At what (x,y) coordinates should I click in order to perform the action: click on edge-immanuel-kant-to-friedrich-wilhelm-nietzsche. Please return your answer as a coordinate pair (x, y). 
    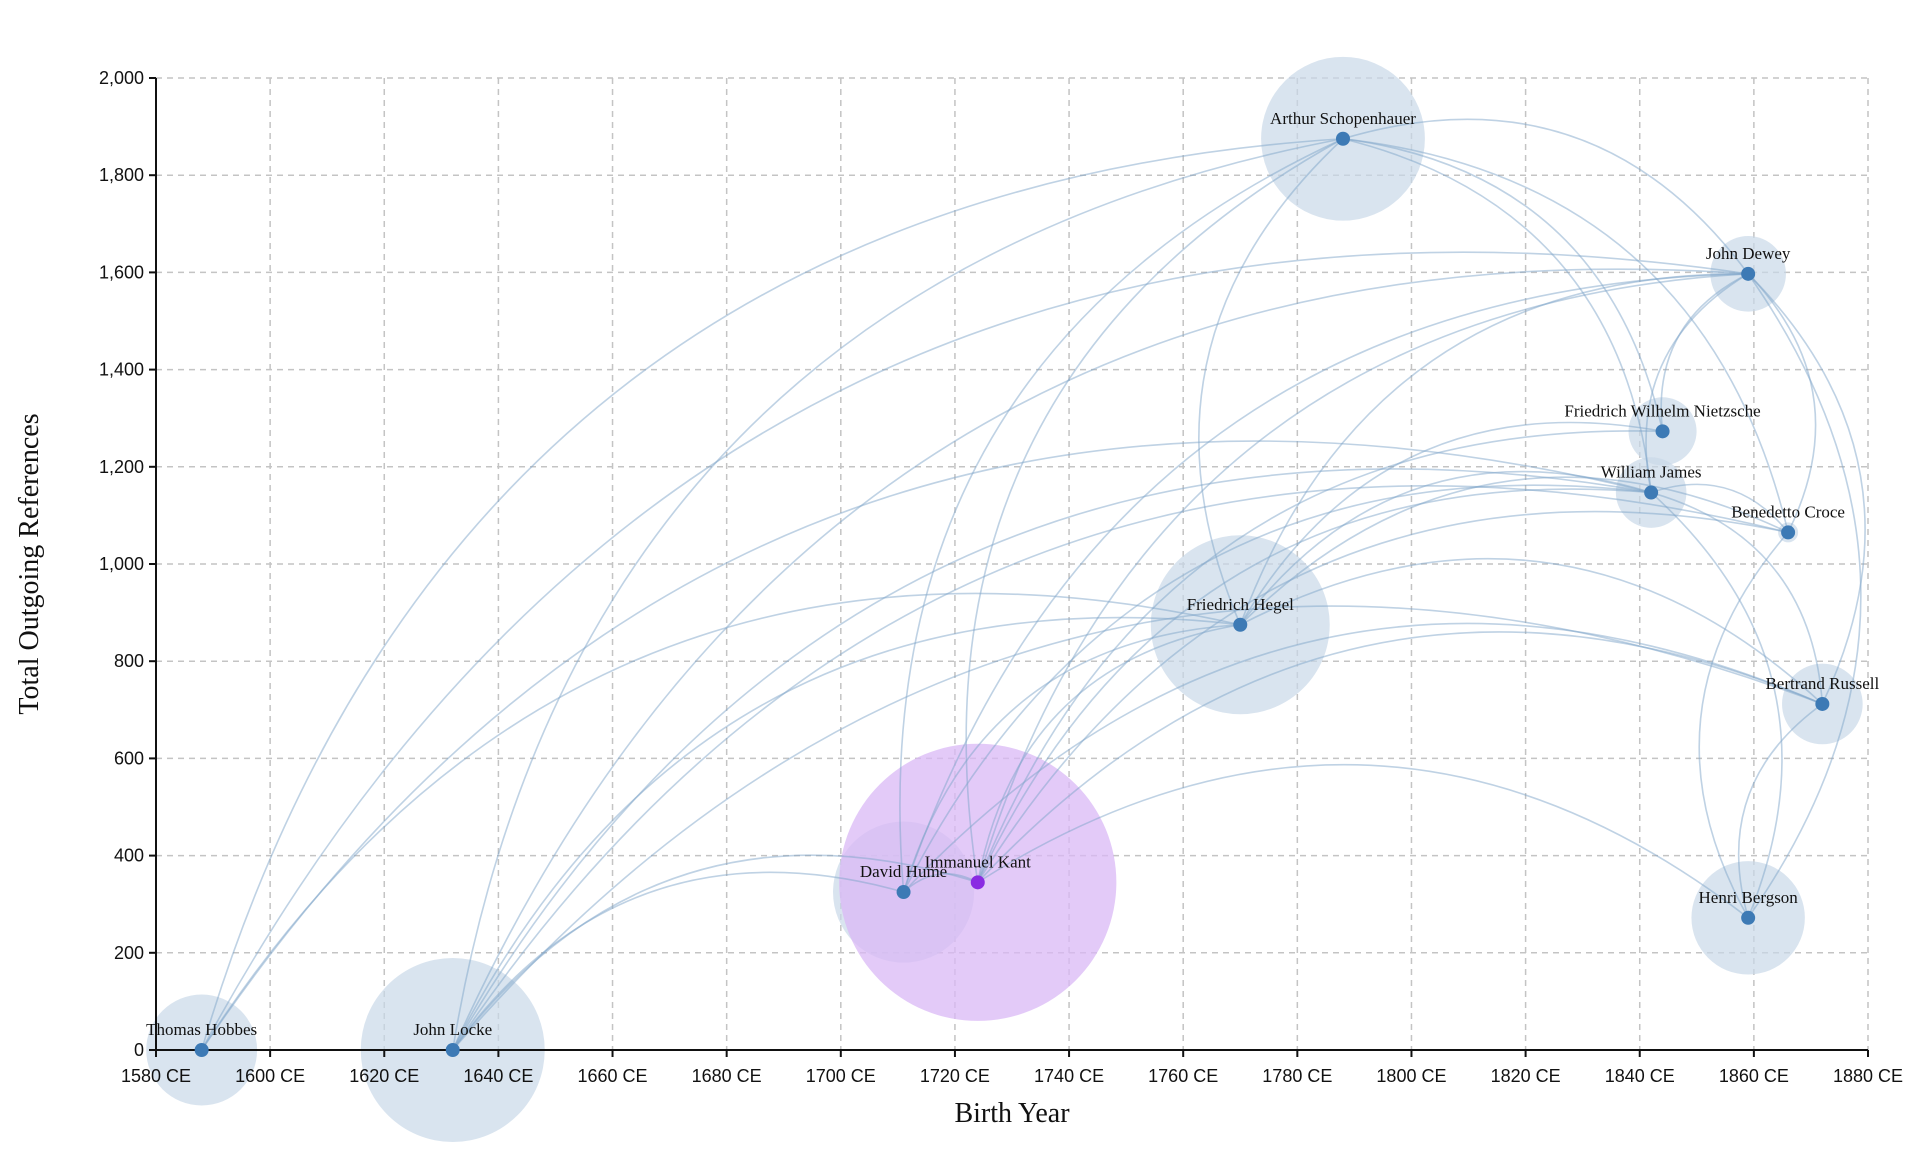
    Looking at the image, I should click on (1320, 656).